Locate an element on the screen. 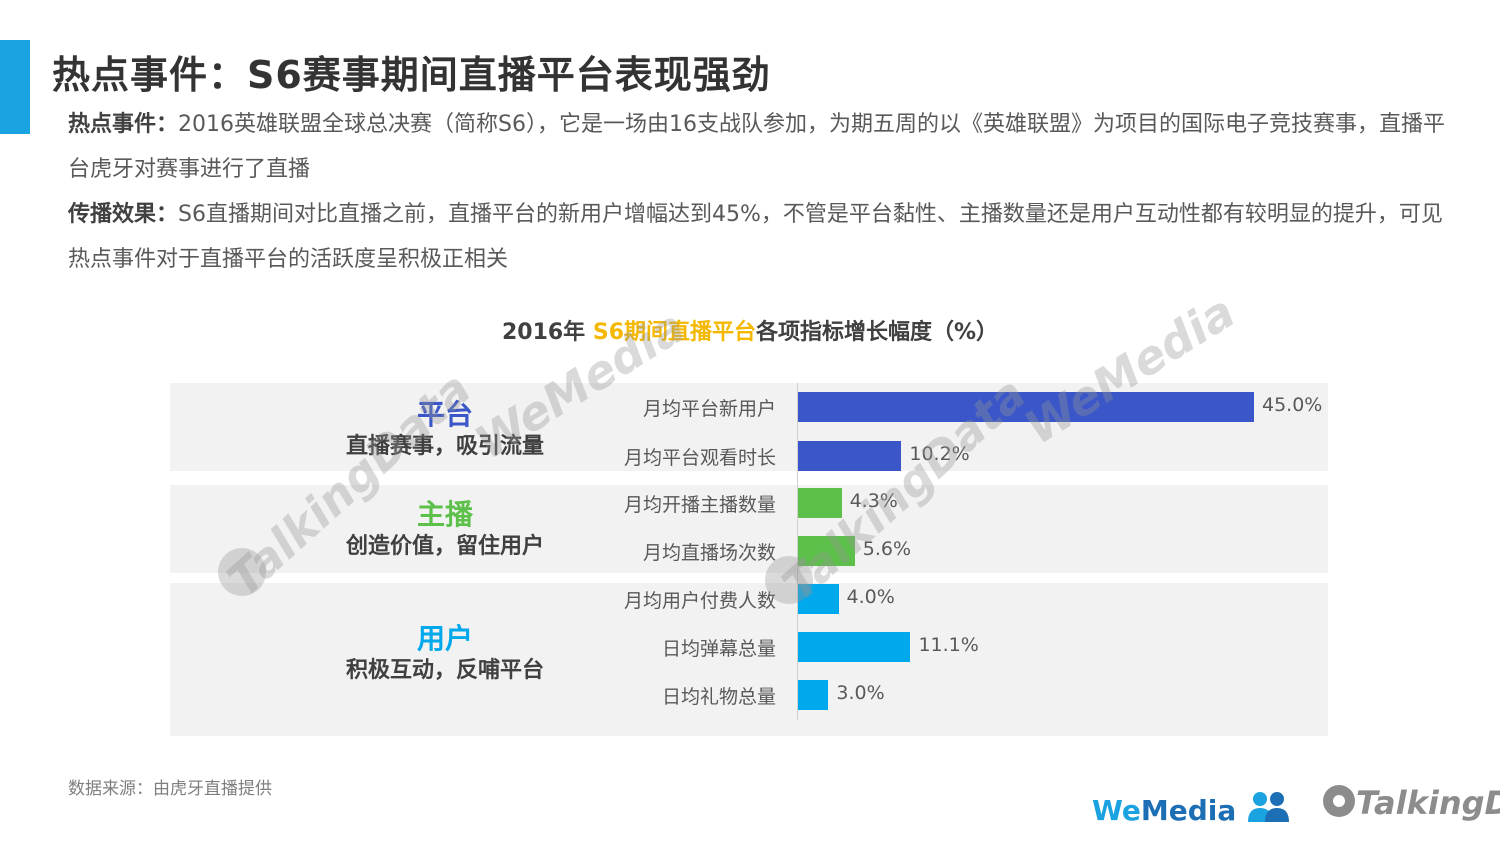 This screenshot has height=844, width=1500. wemedia-logo-we: We is located at coordinates (1116, 810).